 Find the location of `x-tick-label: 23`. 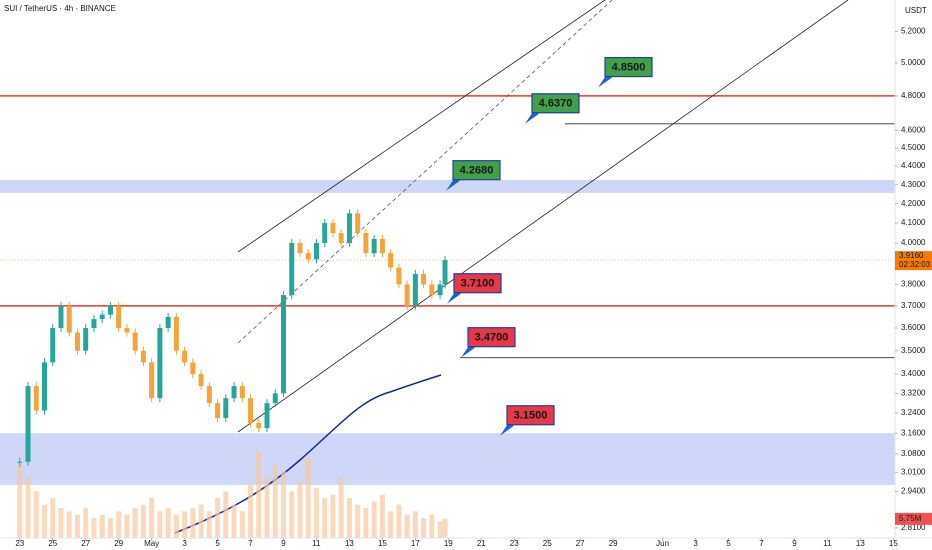

x-tick-label: 23 is located at coordinates (514, 543).